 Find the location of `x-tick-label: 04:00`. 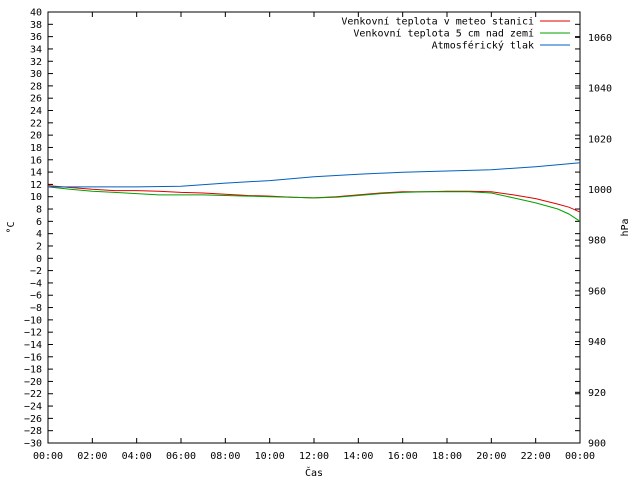

x-tick-label: 04:00 is located at coordinates (137, 456).